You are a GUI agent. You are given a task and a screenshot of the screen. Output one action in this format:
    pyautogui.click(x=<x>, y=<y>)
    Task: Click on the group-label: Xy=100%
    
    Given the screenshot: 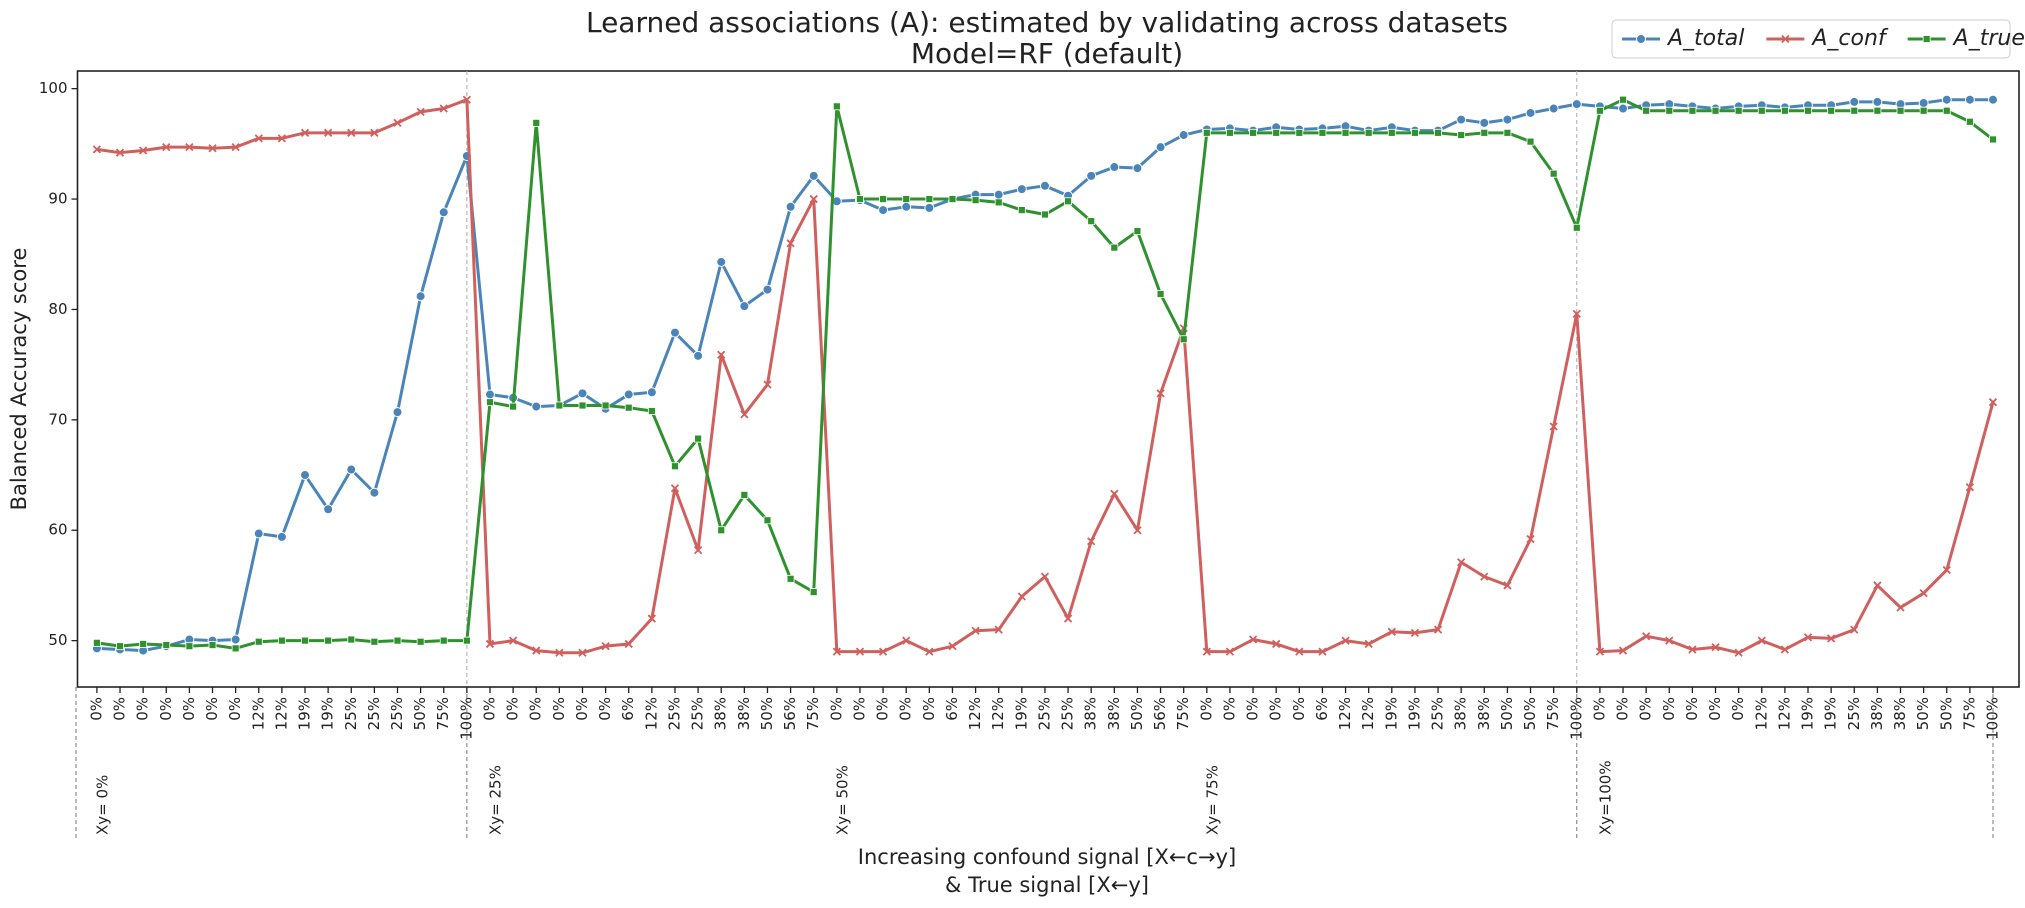 What is the action you would take?
    pyautogui.click(x=1605, y=797)
    